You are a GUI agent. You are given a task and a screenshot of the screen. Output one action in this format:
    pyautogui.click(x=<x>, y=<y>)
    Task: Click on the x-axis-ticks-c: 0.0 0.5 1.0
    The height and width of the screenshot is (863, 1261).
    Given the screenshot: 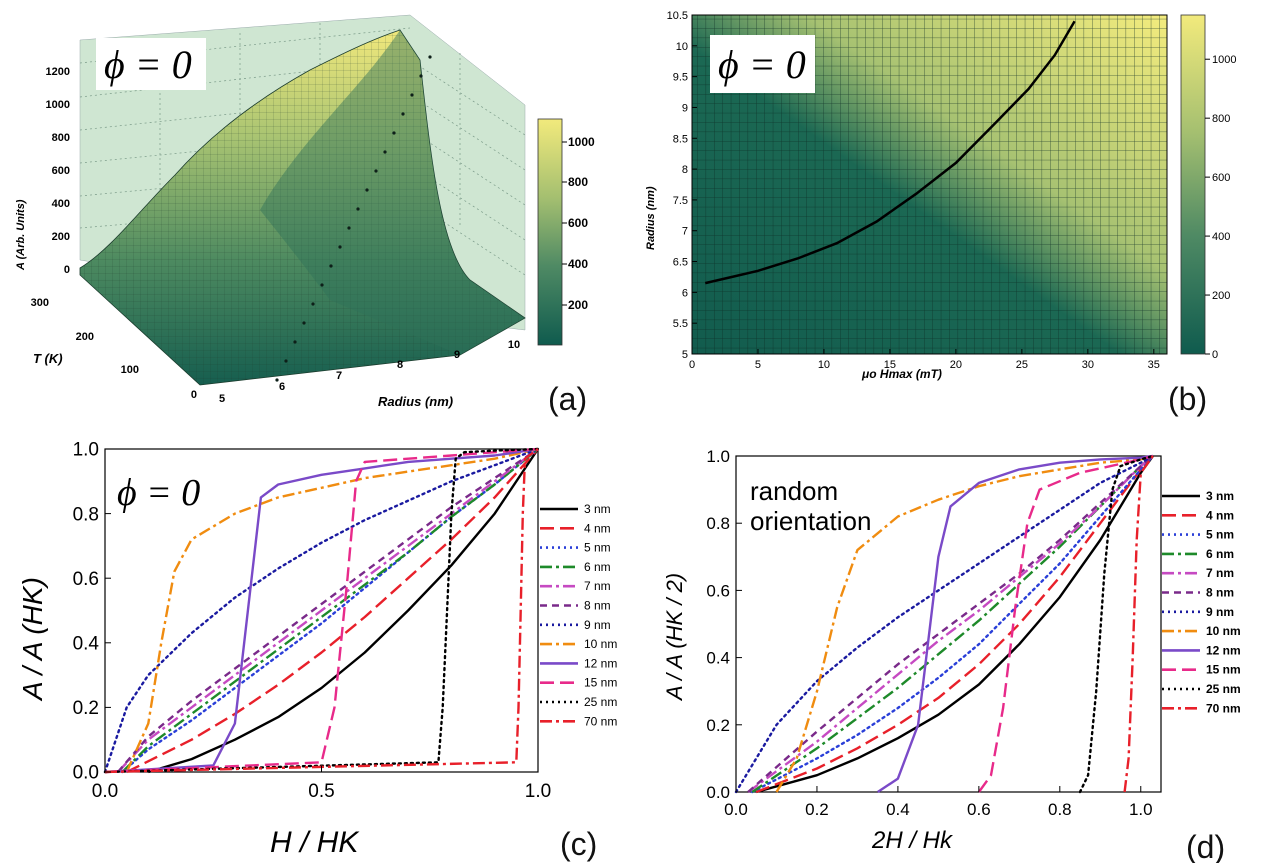 What is the action you would take?
    pyautogui.click(x=321, y=784)
    